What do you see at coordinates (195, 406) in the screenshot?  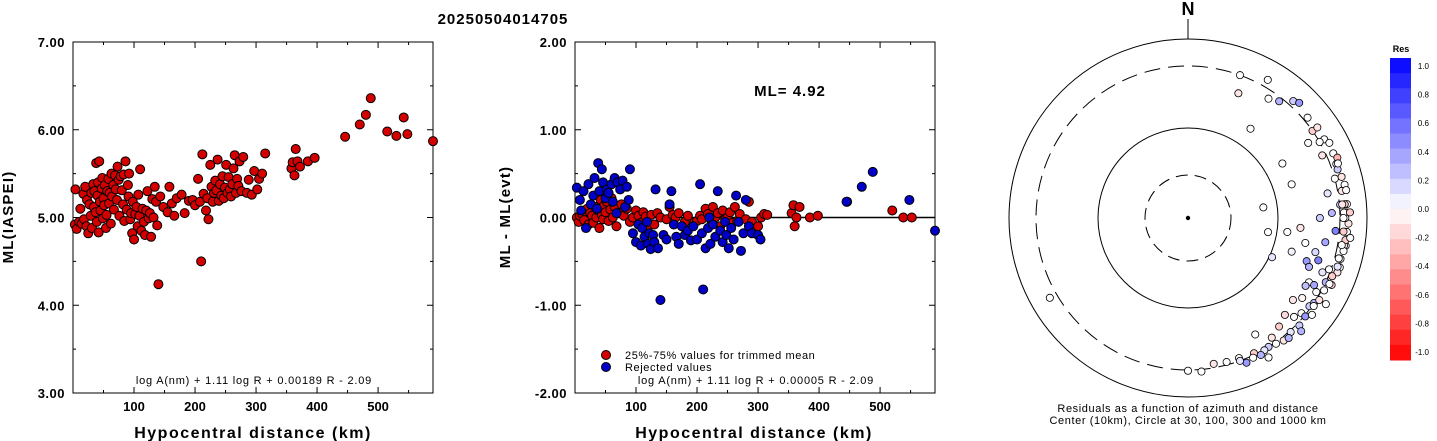 I see `x-tick-label: 200` at bounding box center [195, 406].